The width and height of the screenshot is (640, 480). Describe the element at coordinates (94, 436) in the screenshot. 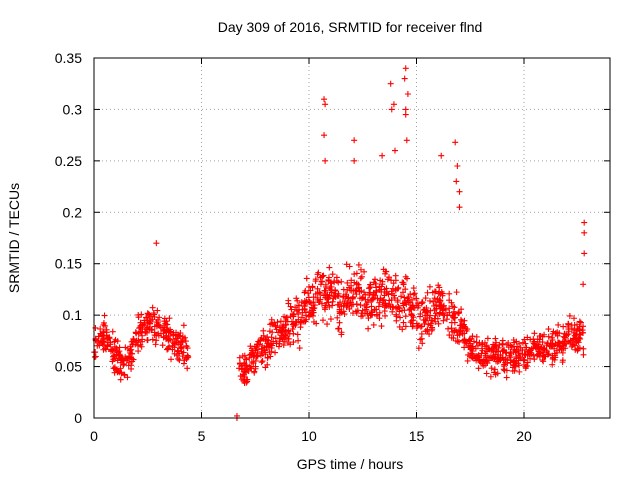

I see `x-tick-label: 0` at that location.